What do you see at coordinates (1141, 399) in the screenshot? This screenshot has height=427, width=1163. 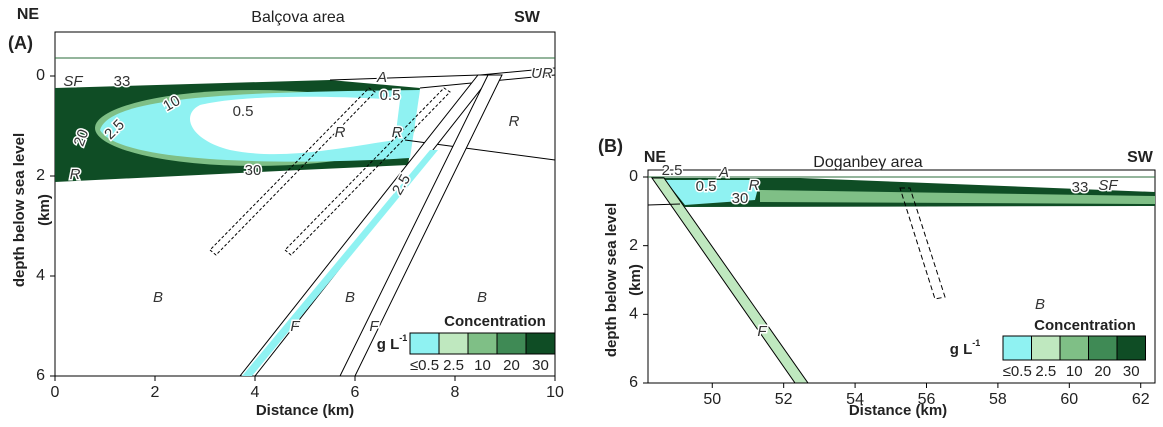 I see `x-tick-label: 62` at bounding box center [1141, 399].